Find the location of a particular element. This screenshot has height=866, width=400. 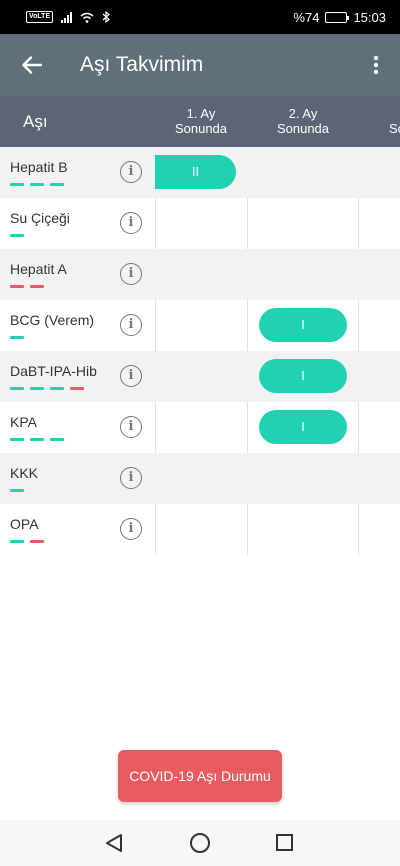

vaccine-name: KPA is located at coordinates (23, 422).